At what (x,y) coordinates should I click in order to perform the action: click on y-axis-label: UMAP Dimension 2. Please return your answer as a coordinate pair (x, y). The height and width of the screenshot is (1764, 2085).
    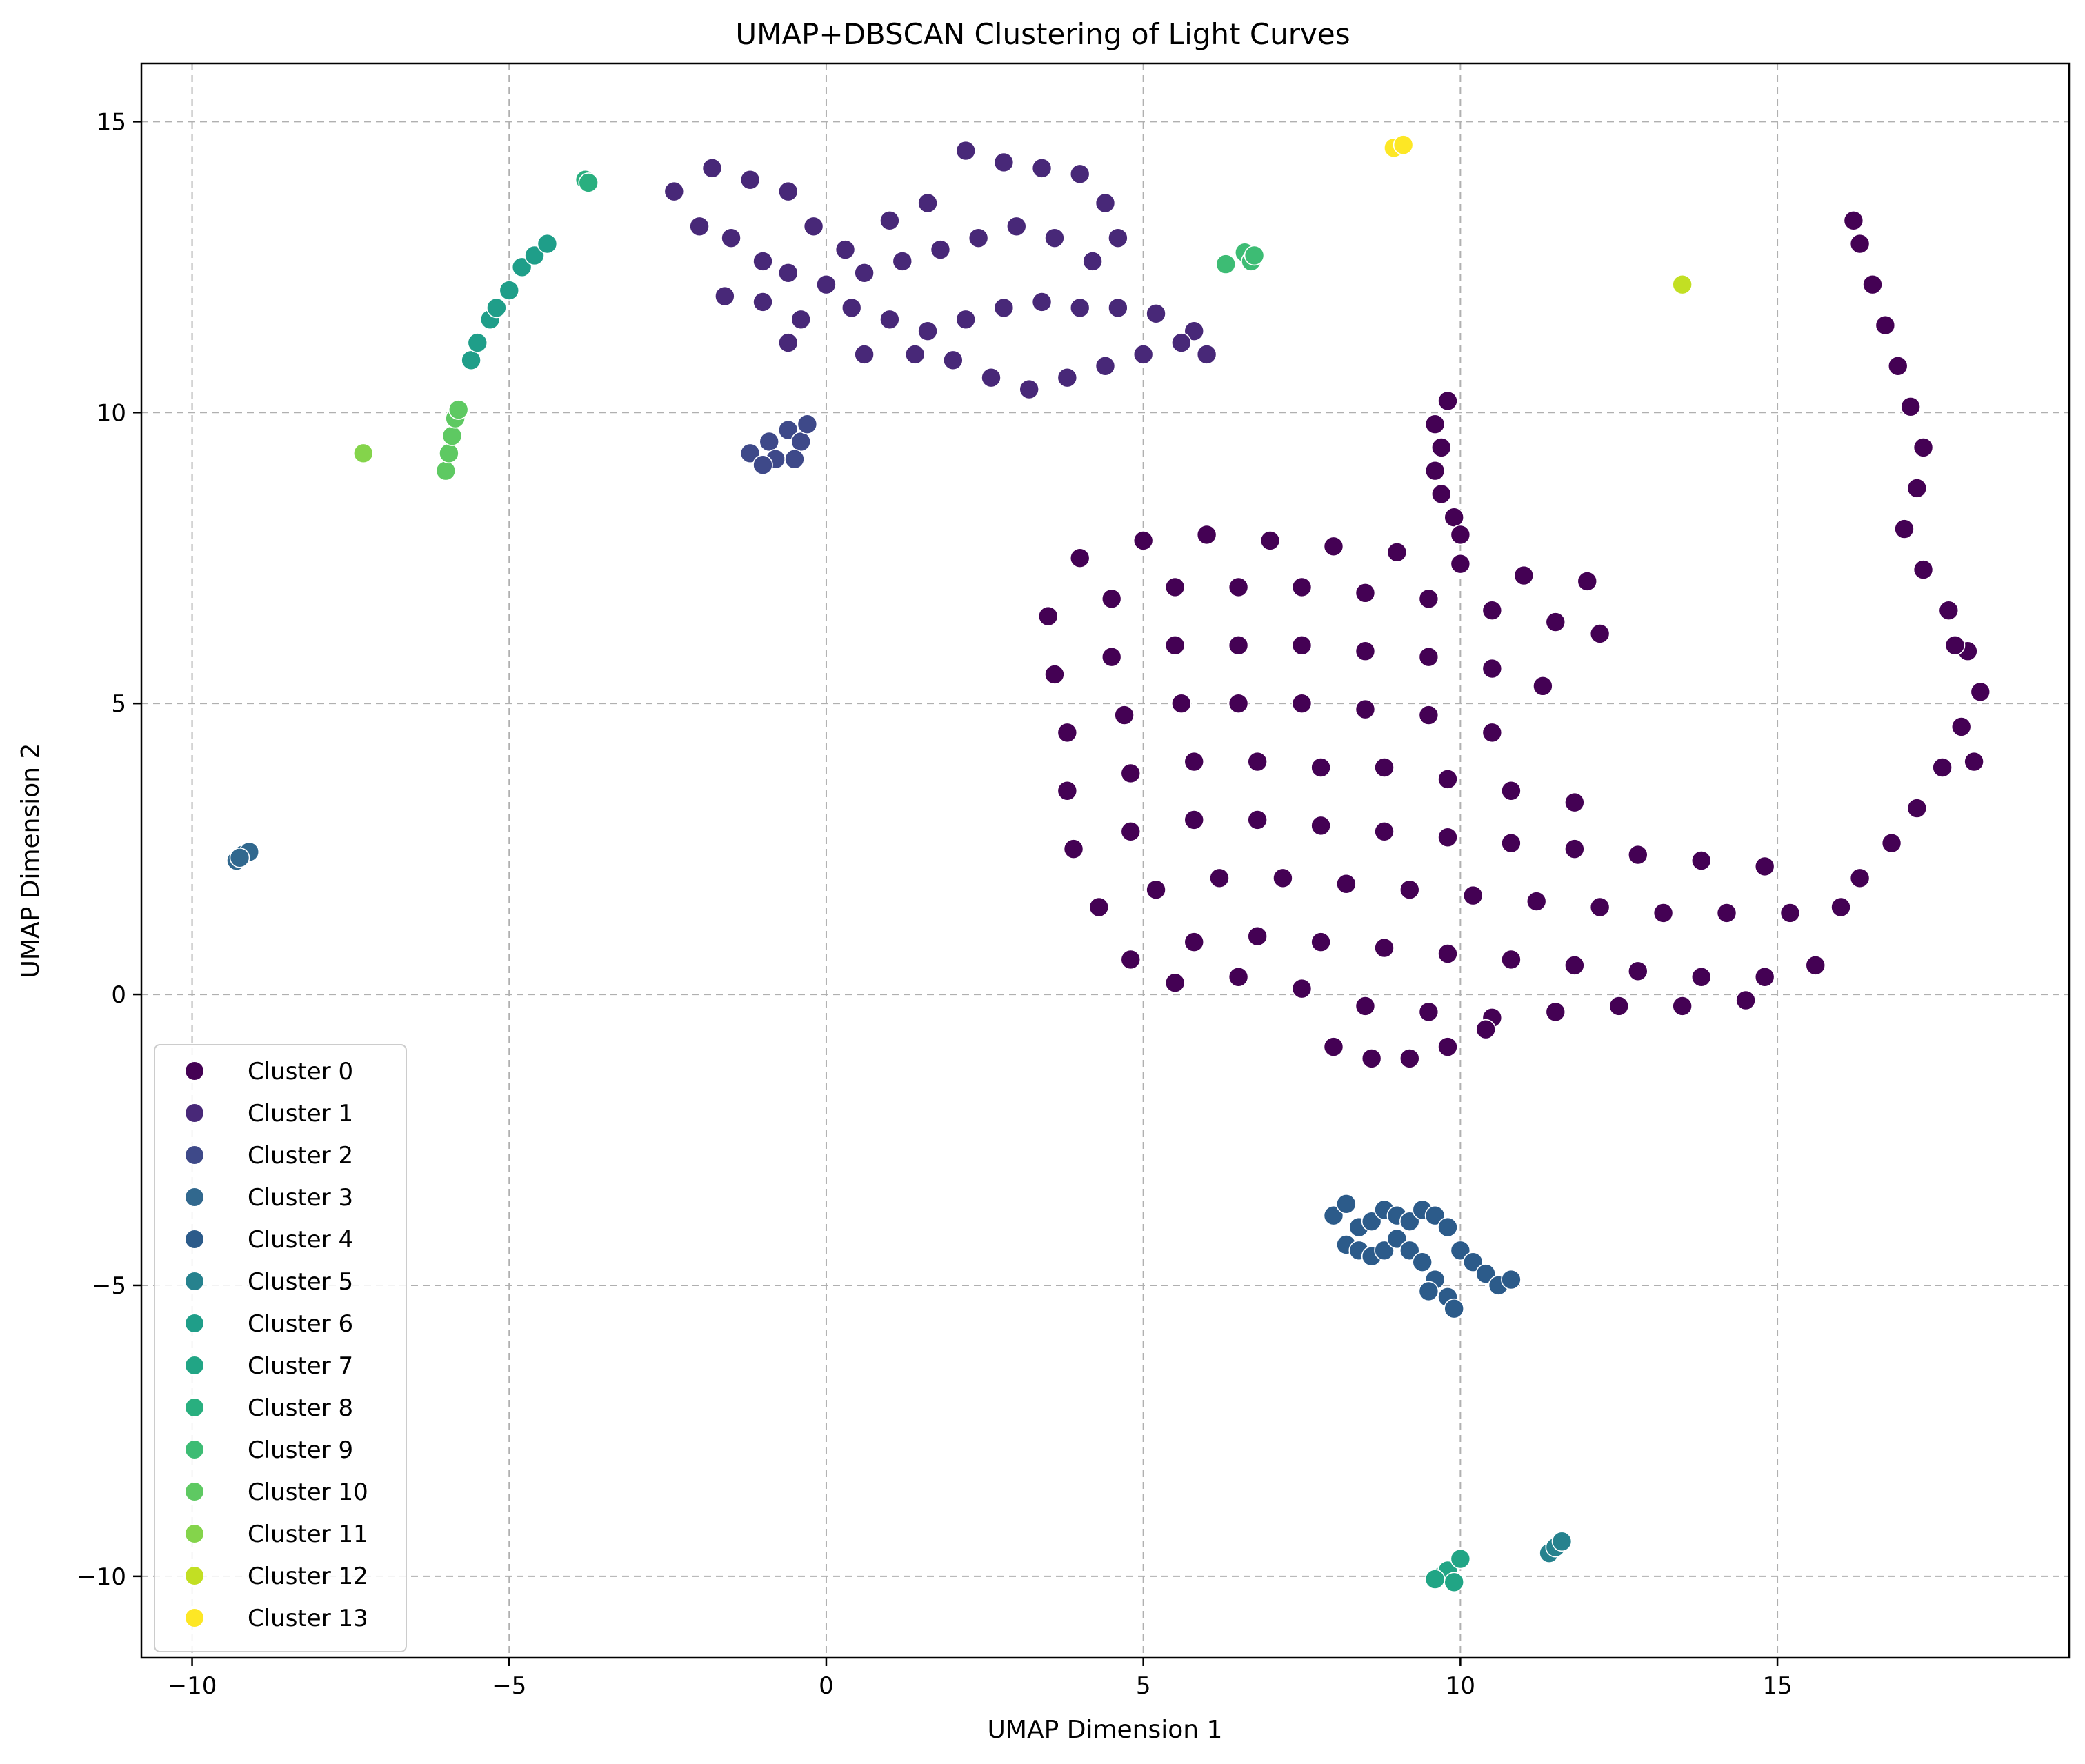
    Looking at the image, I should click on (31, 861).